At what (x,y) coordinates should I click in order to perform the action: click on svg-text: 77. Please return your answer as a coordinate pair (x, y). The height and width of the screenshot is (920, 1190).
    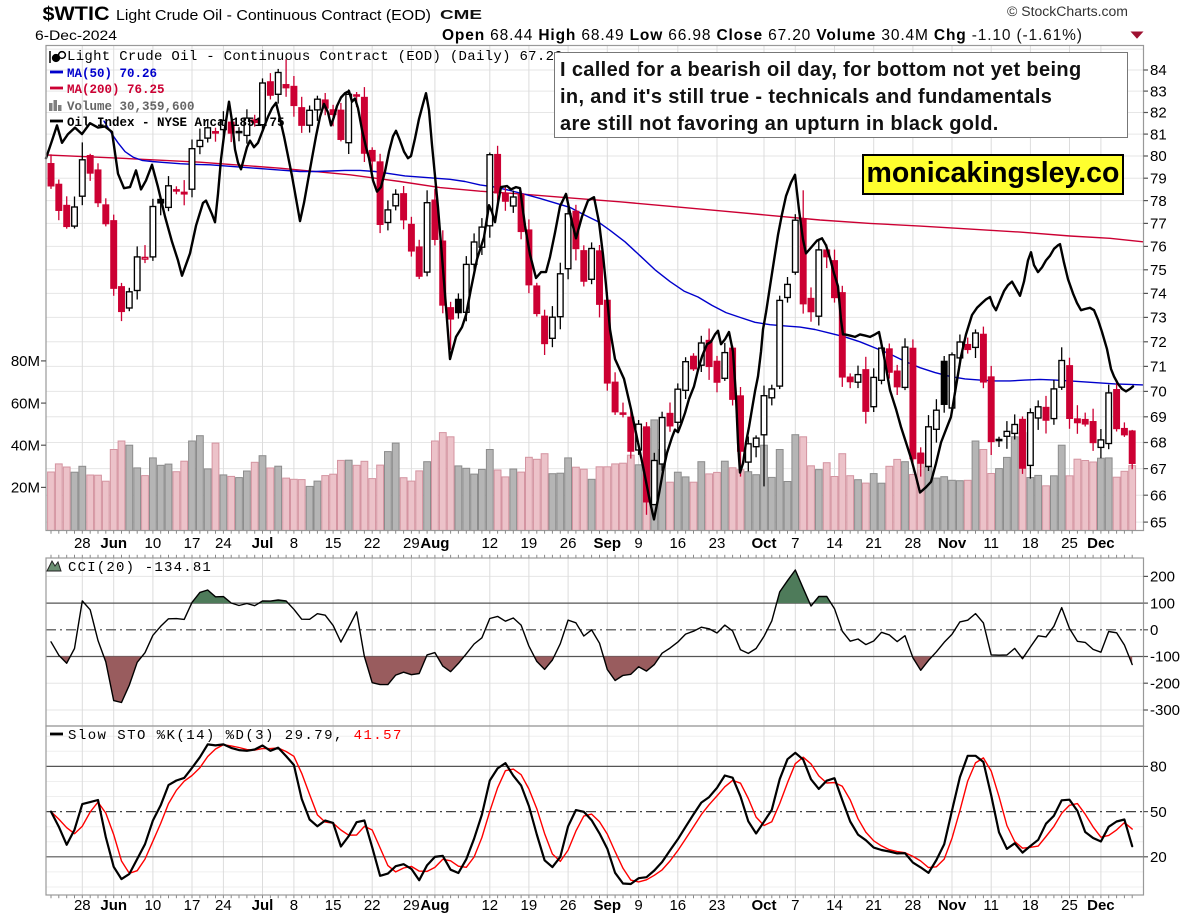
    Looking at the image, I should click on (1158, 224).